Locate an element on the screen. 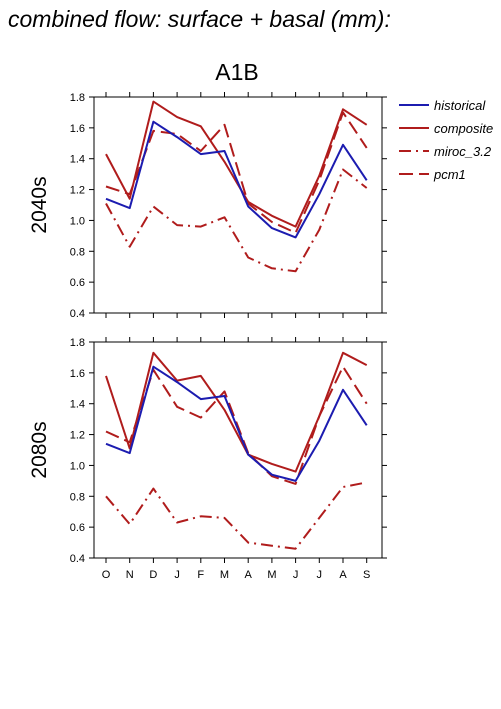 The image size is (501, 709). legend-item: miroc_3.2 is located at coordinates (445, 151).